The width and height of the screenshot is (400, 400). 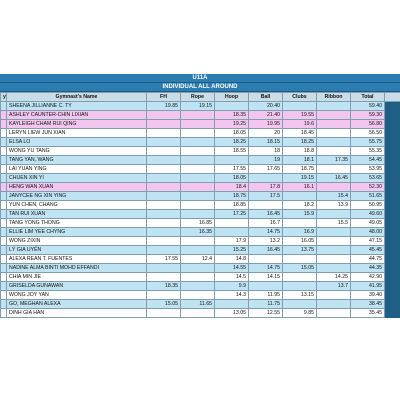 I want to click on ball-score-cell: 21.40, so click(x=265, y=115).